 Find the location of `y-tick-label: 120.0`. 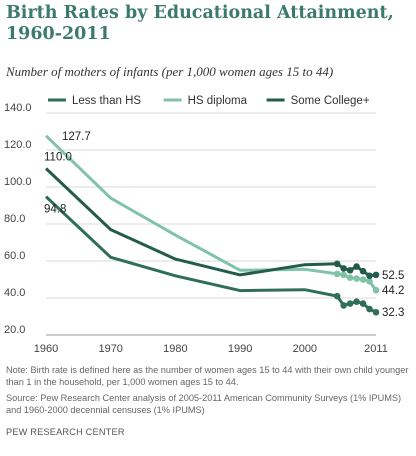

y-tick-label: 120.0 is located at coordinates (18, 145).